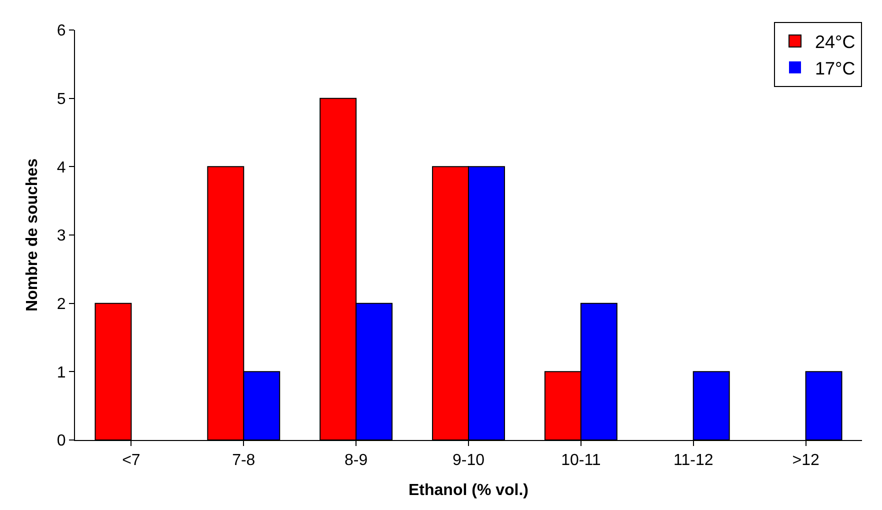 The width and height of the screenshot is (882, 510). I want to click on y-tick-label: 2, so click(61, 304).